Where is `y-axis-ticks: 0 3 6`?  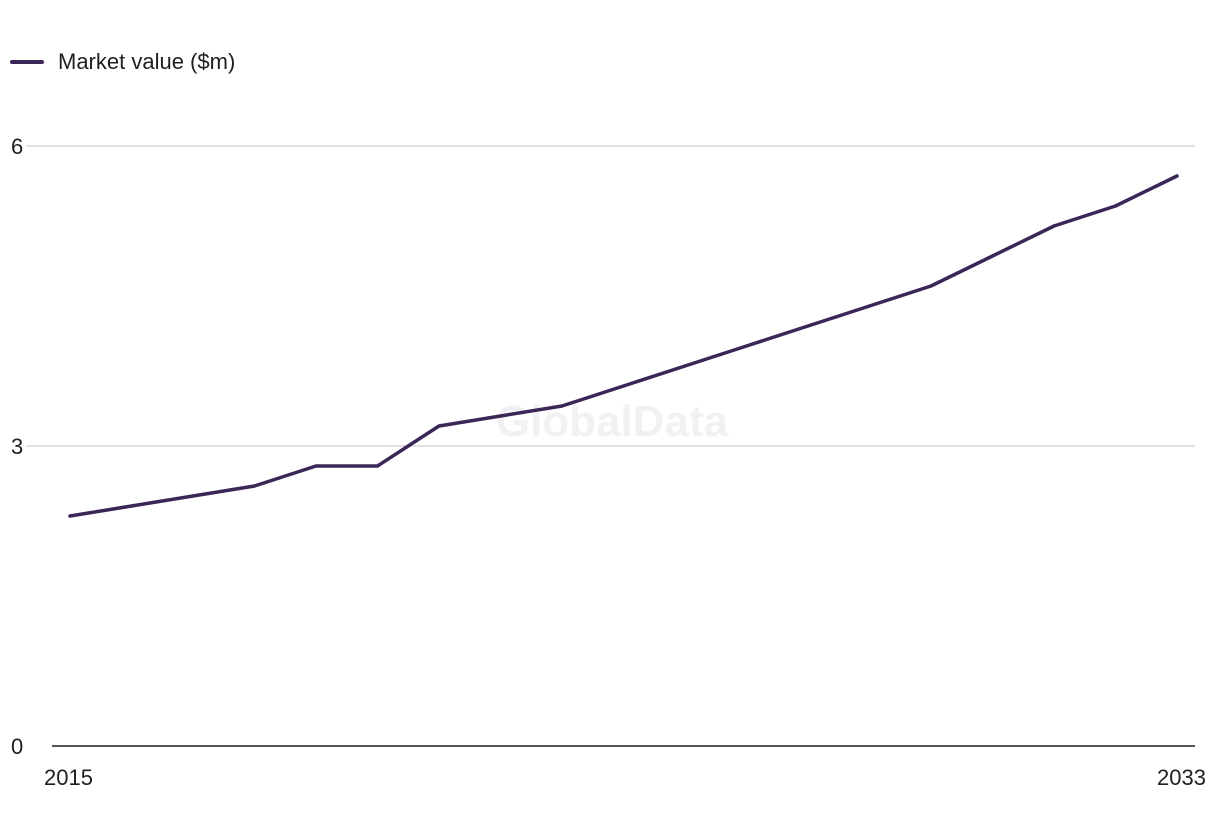 y-axis-ticks: 0 3 6 is located at coordinates (17, 446).